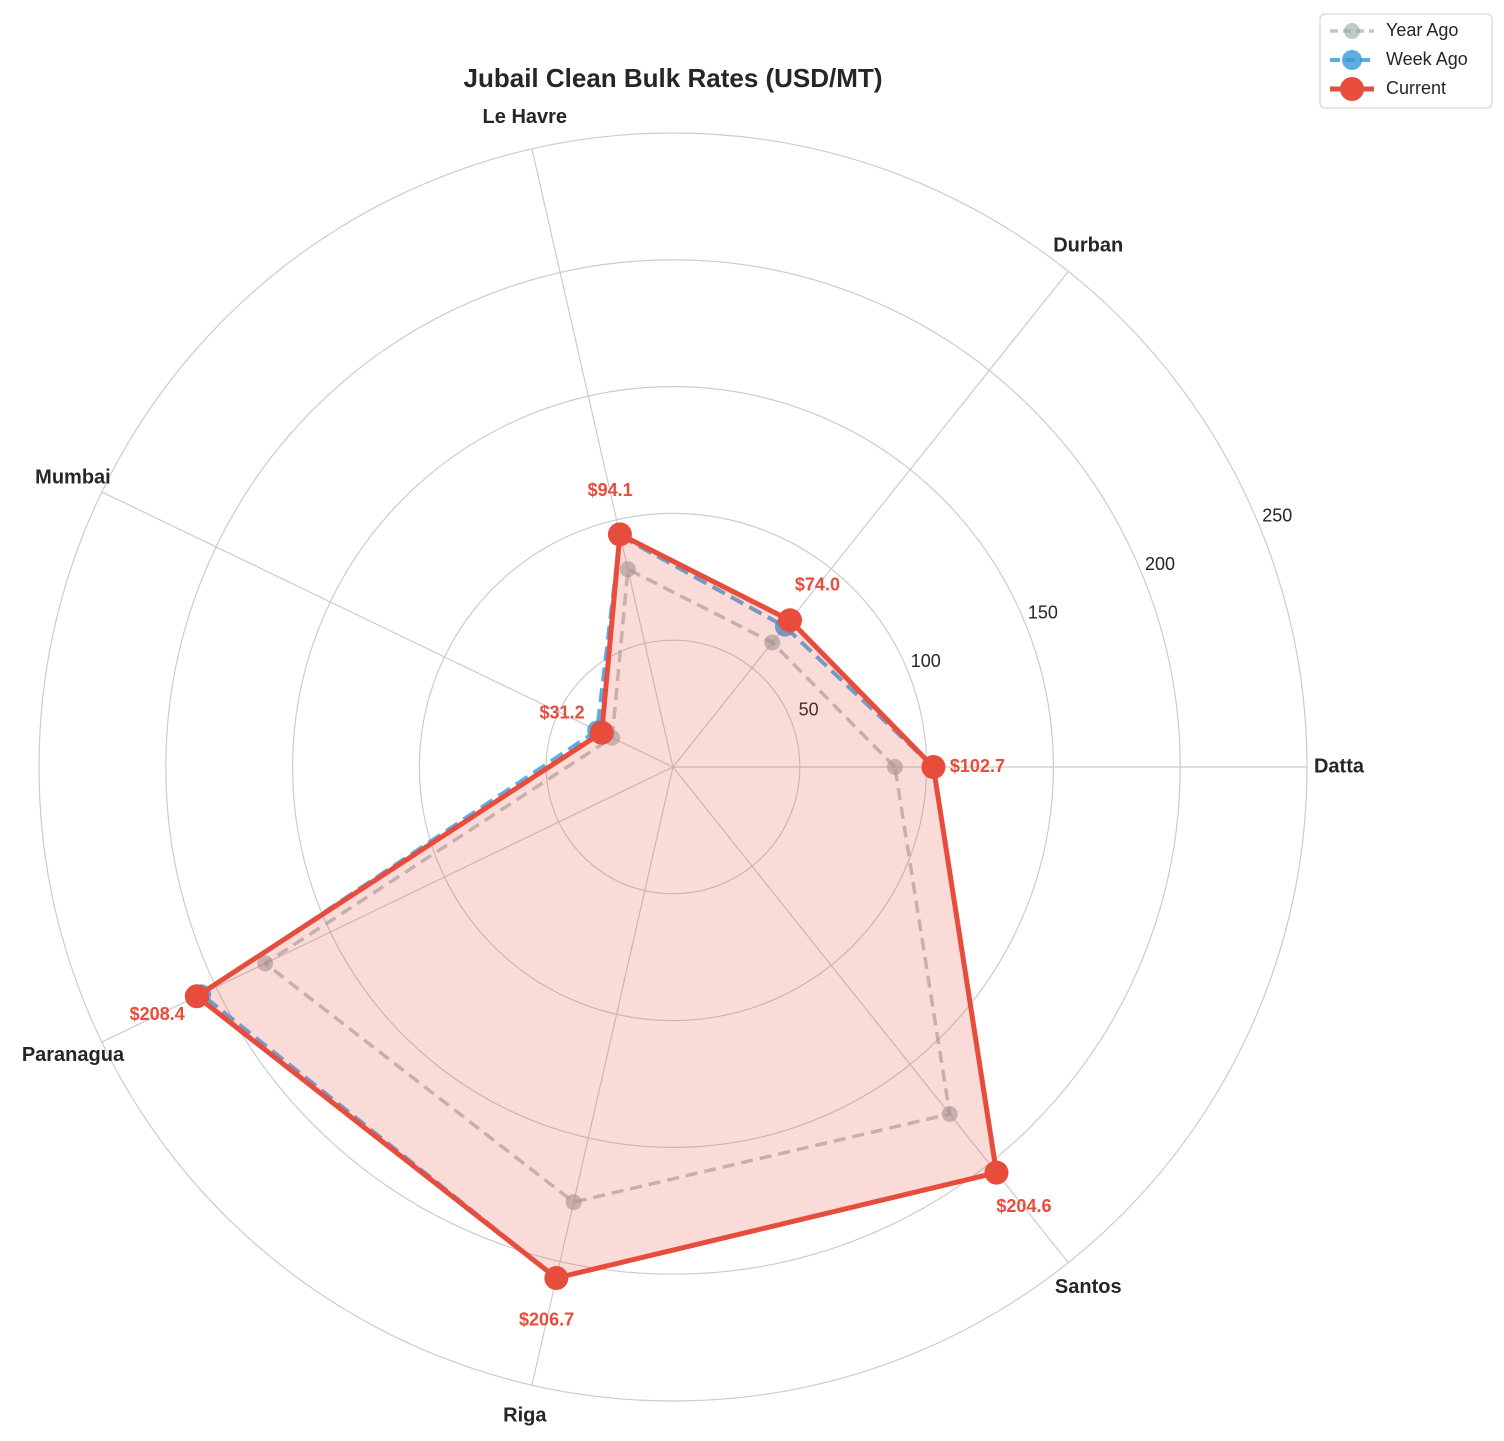  Describe the element at coordinates (73, 477) in the screenshot. I see `category-label: Mumbai` at that location.